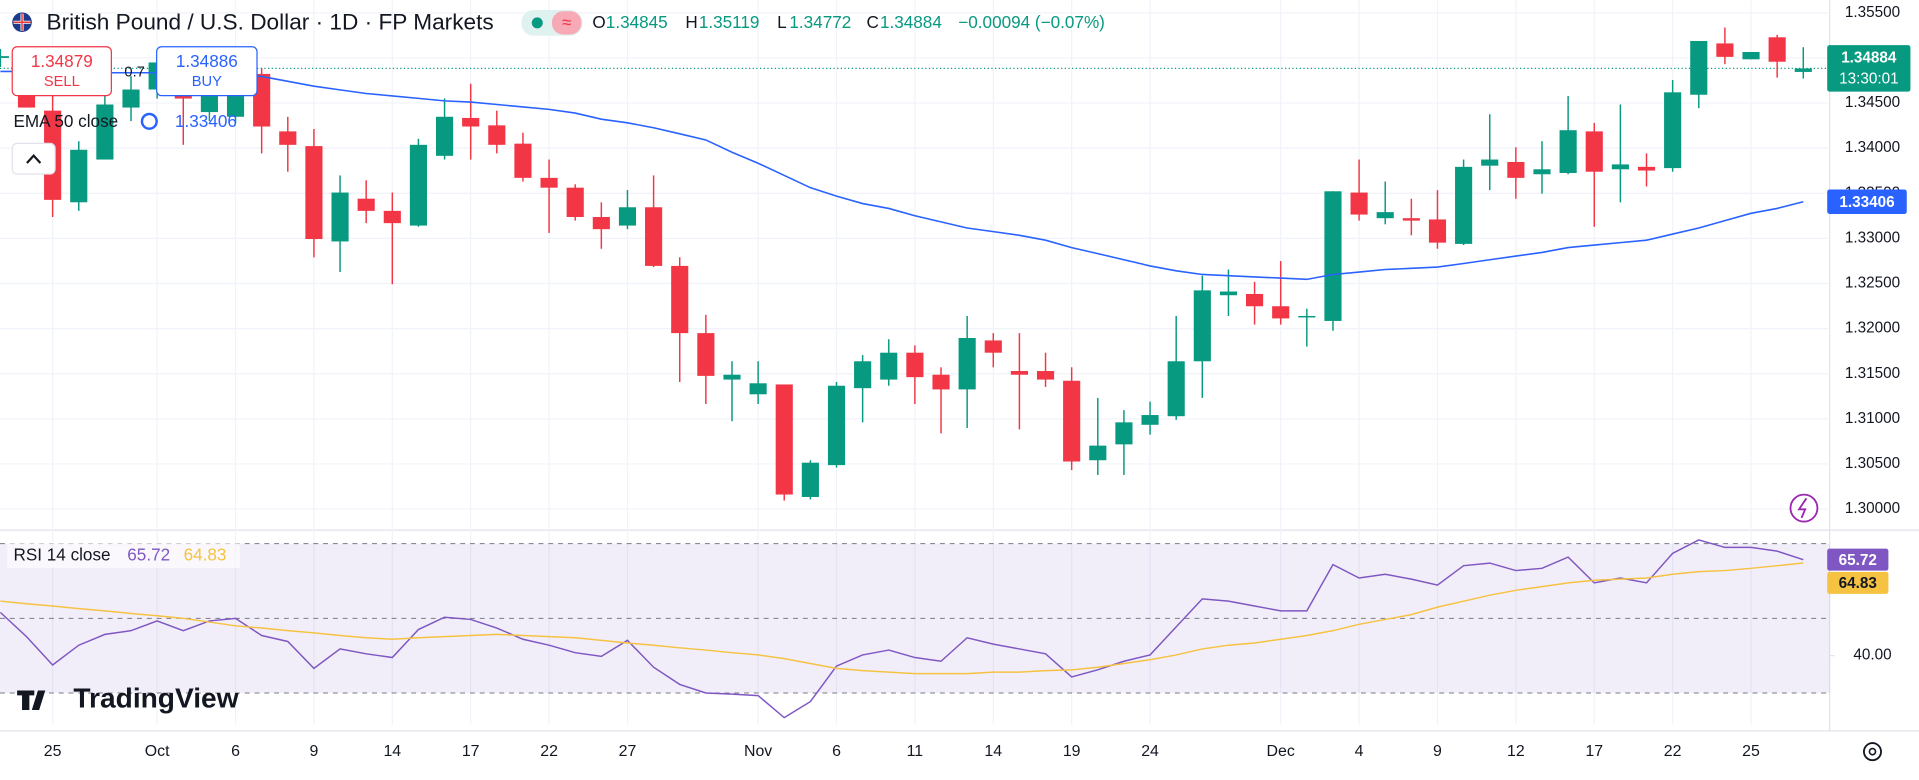 The height and width of the screenshot is (780, 1919). What do you see at coordinates (1869, 68) in the screenshot?
I see `current-price-tag` at bounding box center [1869, 68].